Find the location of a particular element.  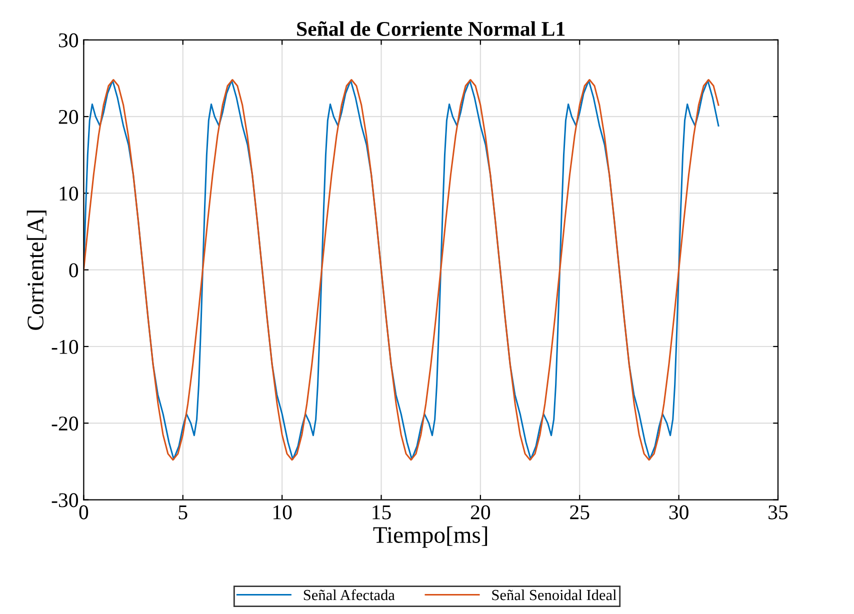

x-tick-label: 5 is located at coordinates (183, 512).